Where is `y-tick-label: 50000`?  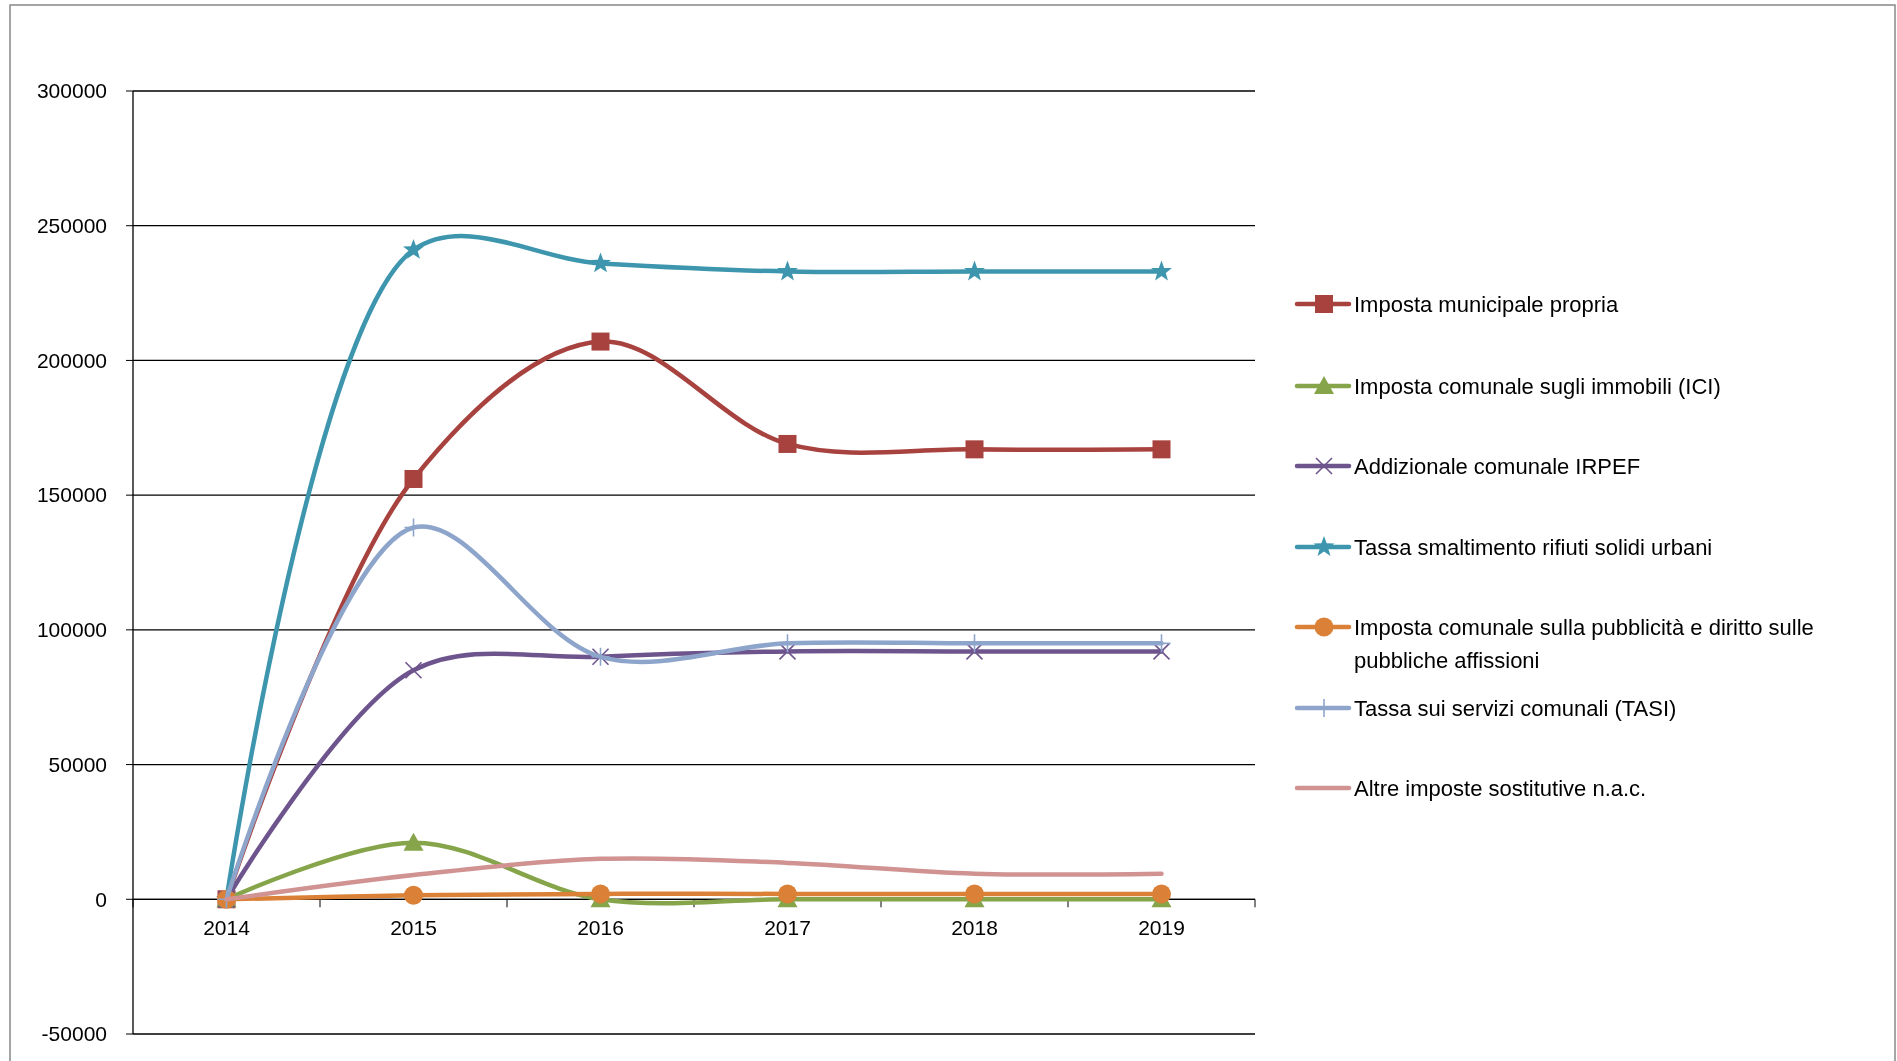
y-tick-label: 50000 is located at coordinates (77, 764).